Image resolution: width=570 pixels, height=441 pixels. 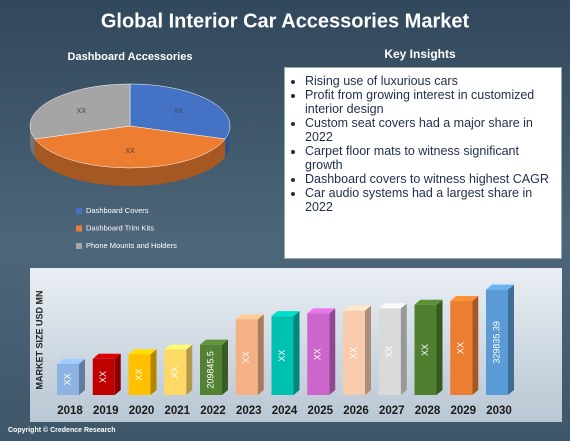 What do you see at coordinates (499, 411) in the screenshot?
I see `x-tick-label: 2030` at bounding box center [499, 411].